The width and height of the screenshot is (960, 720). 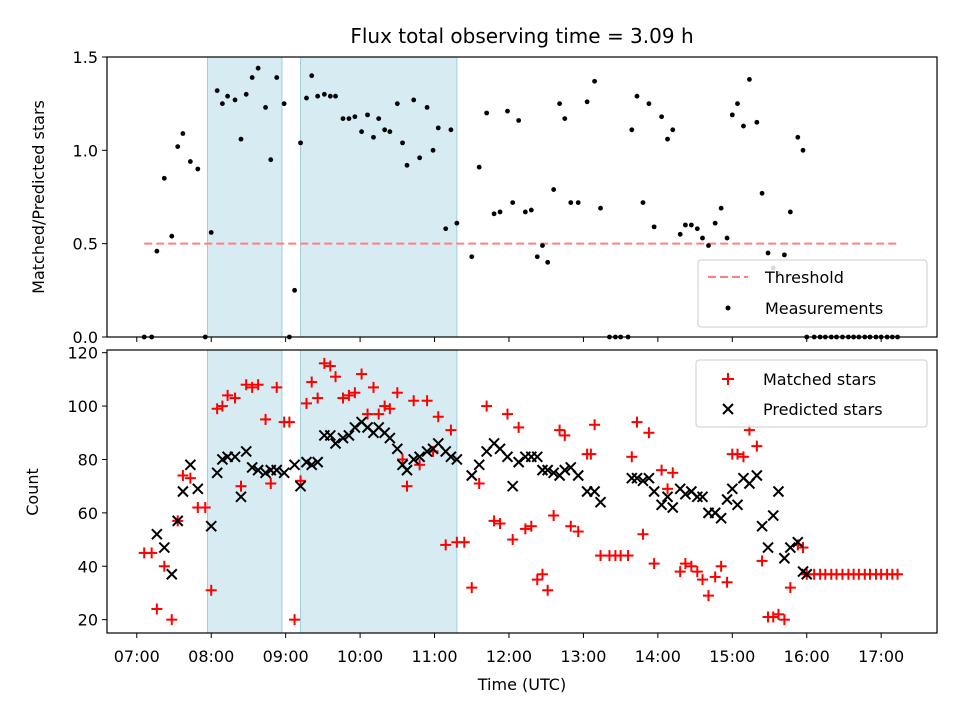 I want to click on bottom-y-tick-label: 120, so click(x=82, y=353).